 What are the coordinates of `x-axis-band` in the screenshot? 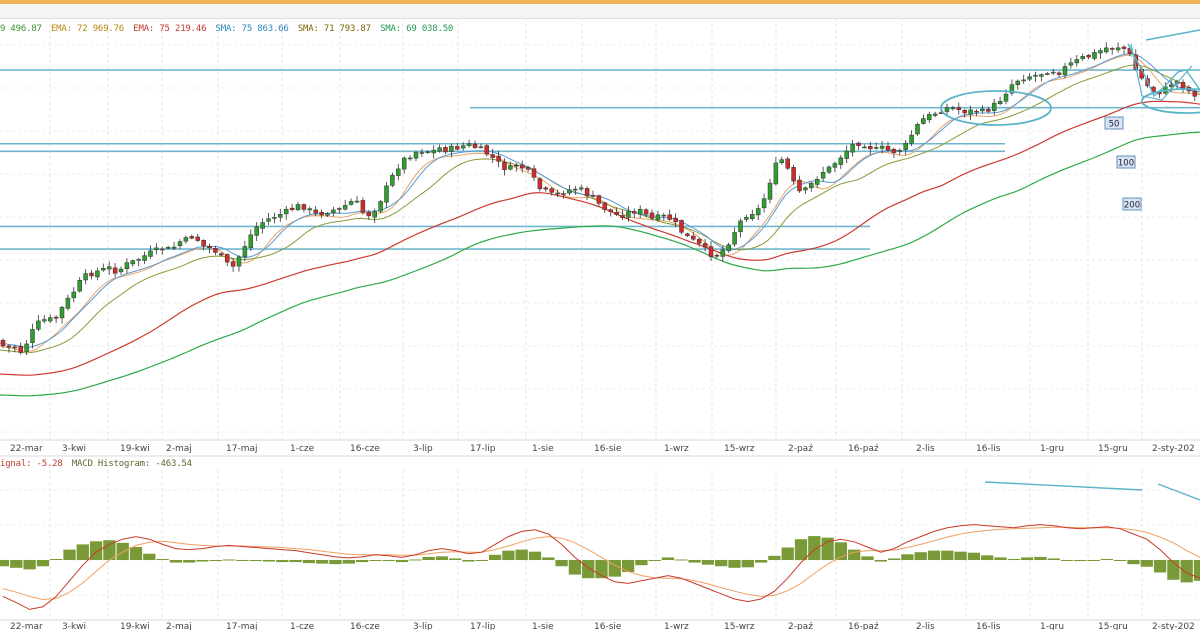 It's located at (600, 447).